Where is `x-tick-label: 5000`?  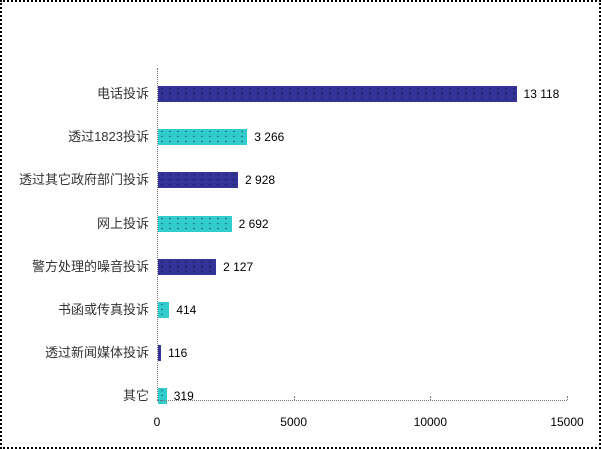
x-tick-label: 5000 is located at coordinates (294, 422).